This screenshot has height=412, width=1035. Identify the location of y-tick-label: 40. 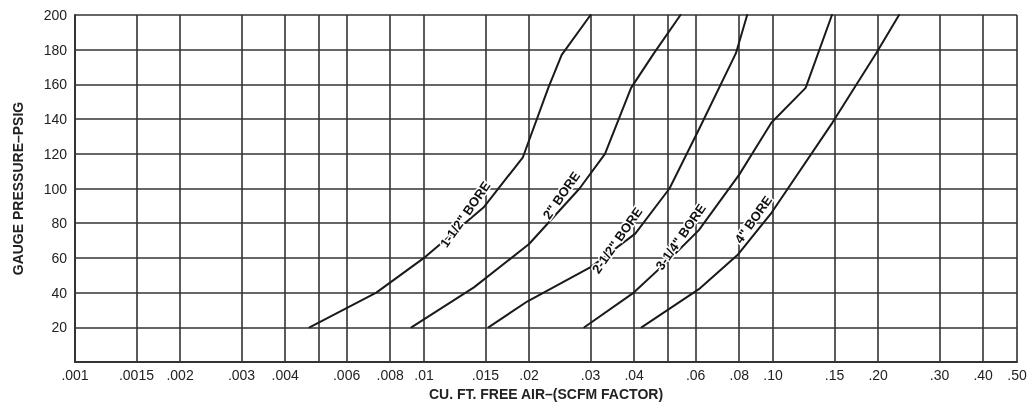
(59, 292).